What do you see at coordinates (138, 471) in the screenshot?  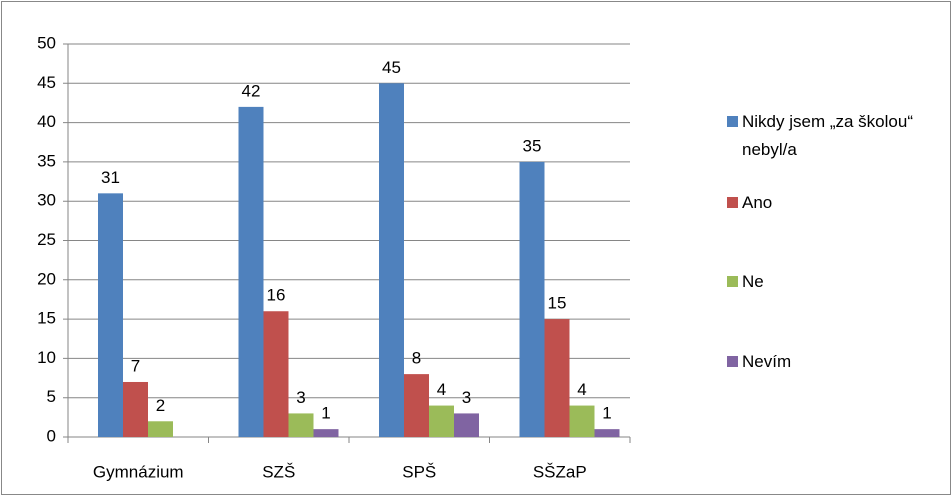 I see `x-tick-label: Gymnázium` at bounding box center [138, 471].